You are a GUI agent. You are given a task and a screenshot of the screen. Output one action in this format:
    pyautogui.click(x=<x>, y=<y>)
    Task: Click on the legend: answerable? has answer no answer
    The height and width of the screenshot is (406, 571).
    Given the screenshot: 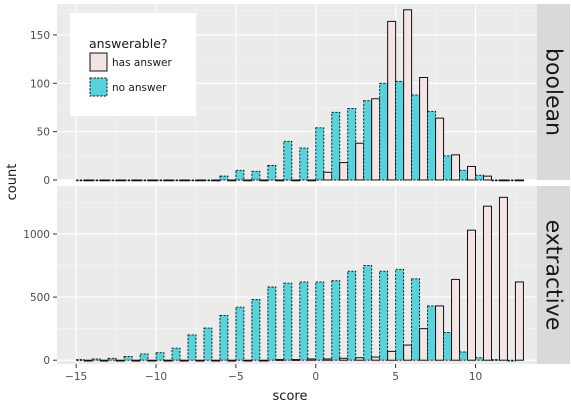 What is the action you would take?
    pyautogui.click(x=133, y=64)
    